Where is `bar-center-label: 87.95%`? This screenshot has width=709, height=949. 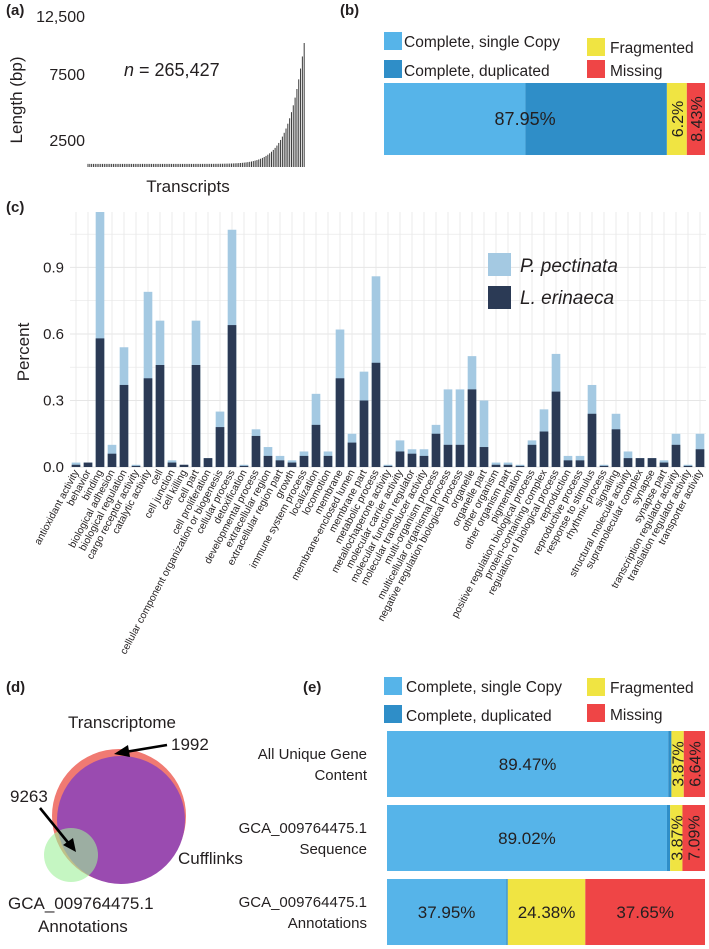 bar-center-label: 87.95% is located at coordinates (525, 119).